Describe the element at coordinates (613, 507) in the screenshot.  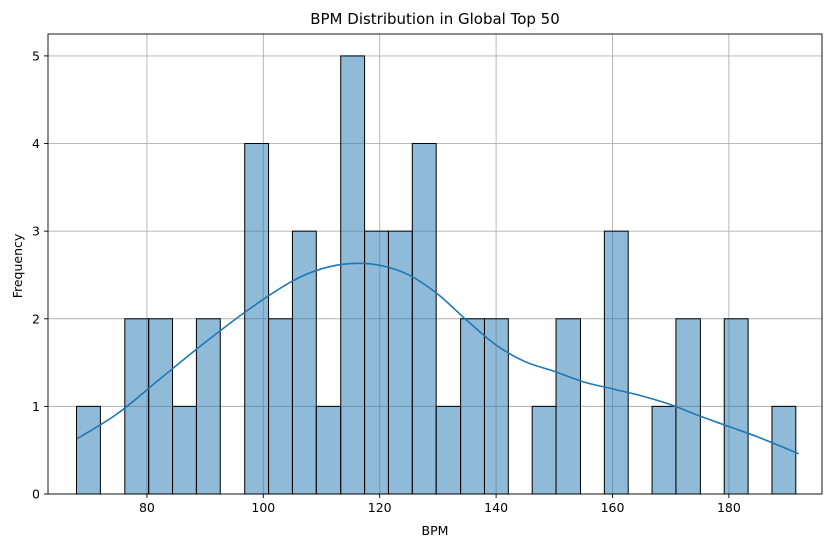
I see `x-tick-label: 160` at that location.